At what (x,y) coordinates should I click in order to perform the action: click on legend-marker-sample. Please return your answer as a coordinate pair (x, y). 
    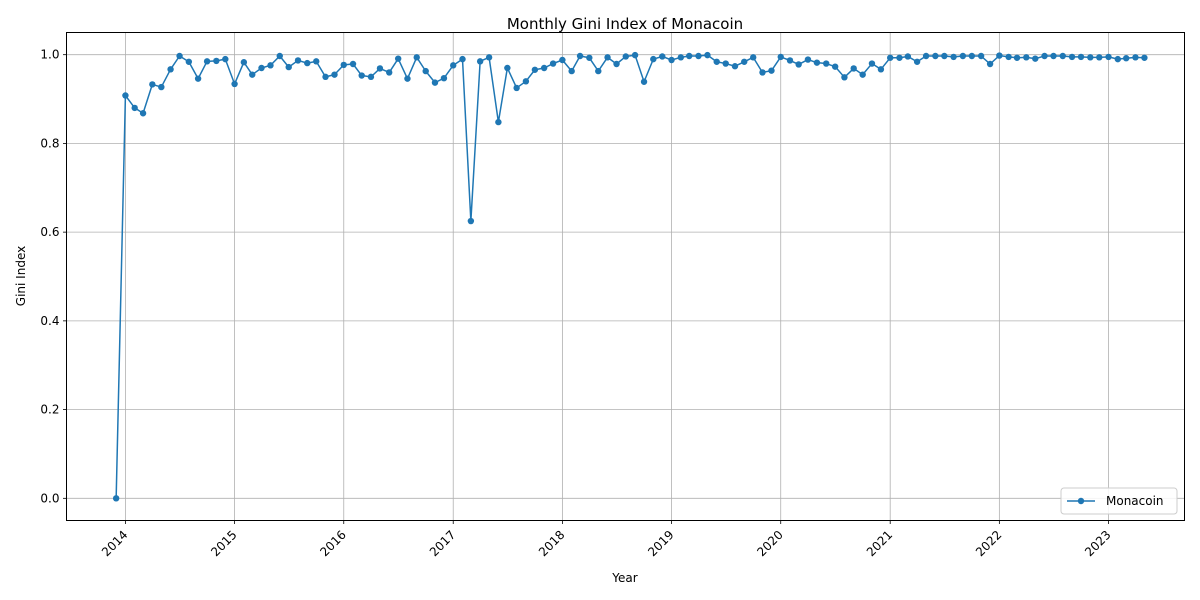
    Looking at the image, I should click on (1081, 501).